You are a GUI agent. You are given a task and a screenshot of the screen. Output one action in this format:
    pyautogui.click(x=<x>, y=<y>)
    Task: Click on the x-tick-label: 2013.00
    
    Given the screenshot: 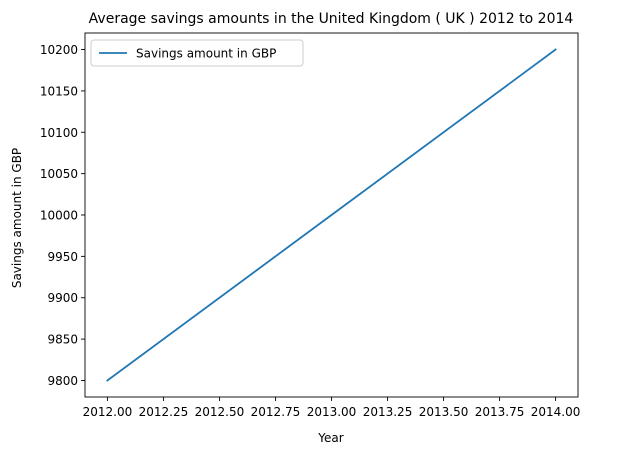 What is the action you would take?
    pyautogui.click(x=332, y=412)
    